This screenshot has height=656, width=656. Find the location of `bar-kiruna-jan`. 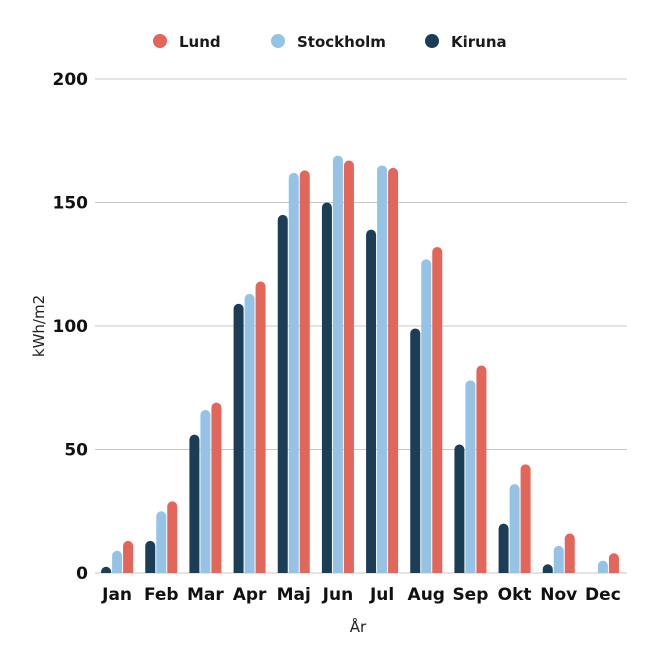

bar-kiruna-jan is located at coordinates (106, 569).